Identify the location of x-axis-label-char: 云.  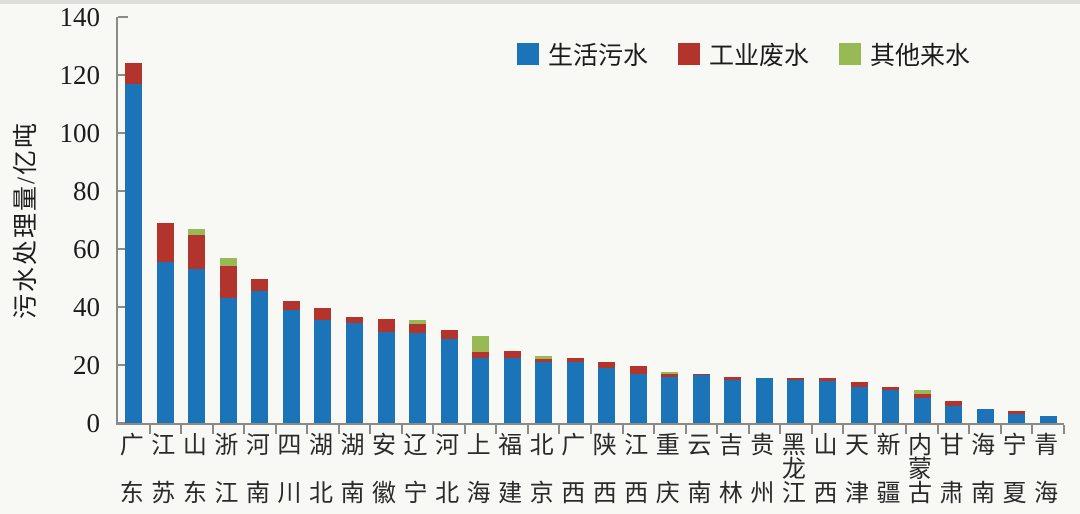
(699, 446).